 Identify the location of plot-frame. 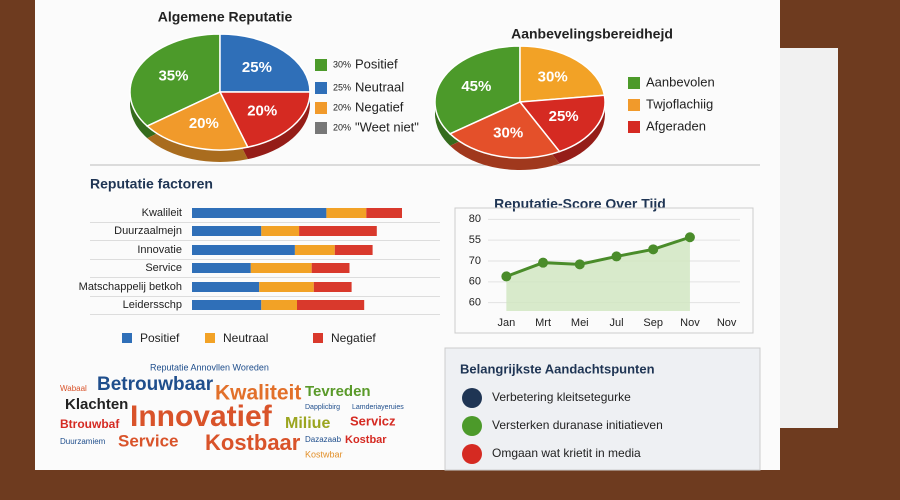
(604, 270).